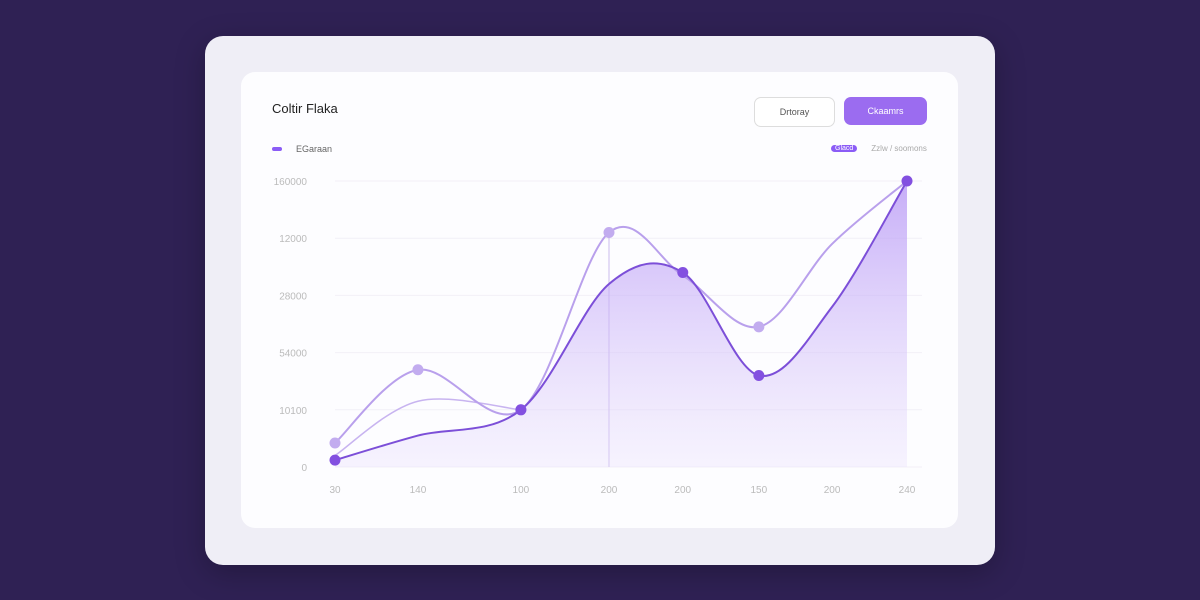 Image resolution: width=1200 pixels, height=600 pixels. What do you see at coordinates (277, 149) in the screenshot?
I see `legend-swatch` at bounding box center [277, 149].